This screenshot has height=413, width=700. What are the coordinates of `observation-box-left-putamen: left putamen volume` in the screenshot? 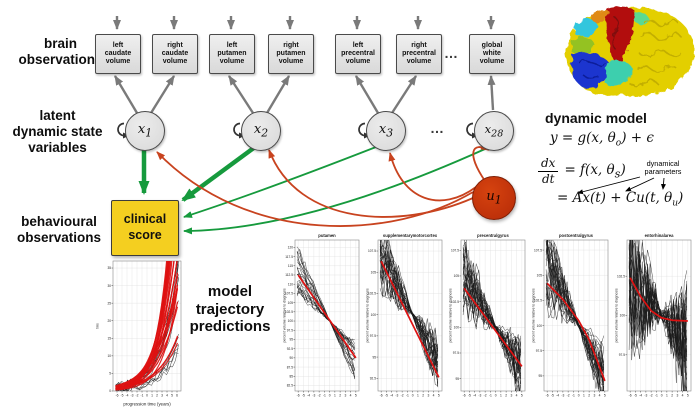 It's located at (232, 54).